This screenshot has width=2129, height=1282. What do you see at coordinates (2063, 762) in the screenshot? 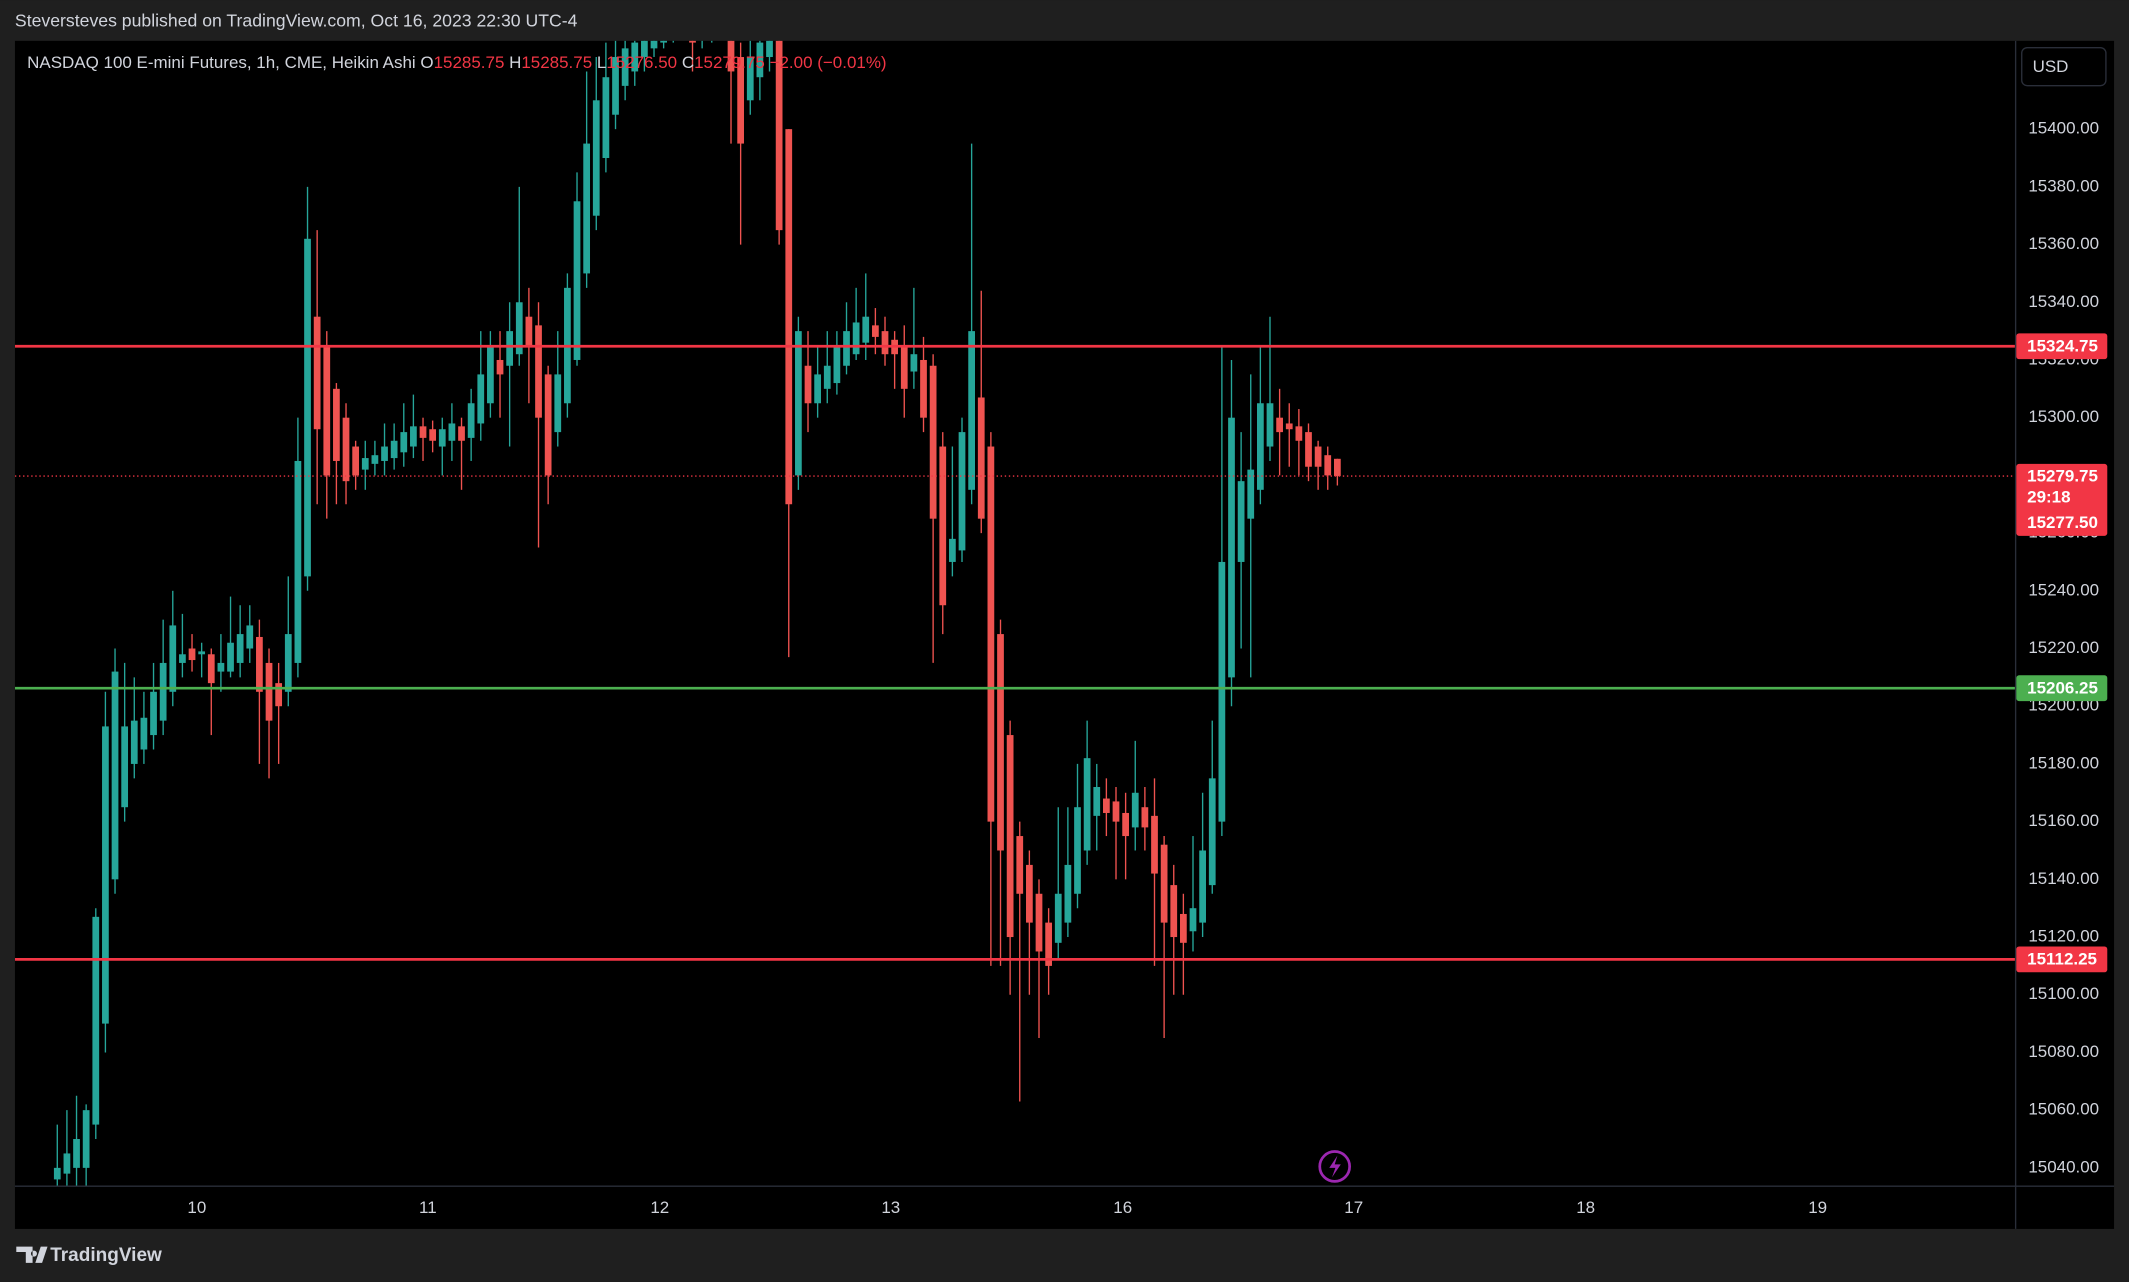
I see `y-tick-label: 15180.00` at bounding box center [2063, 762].